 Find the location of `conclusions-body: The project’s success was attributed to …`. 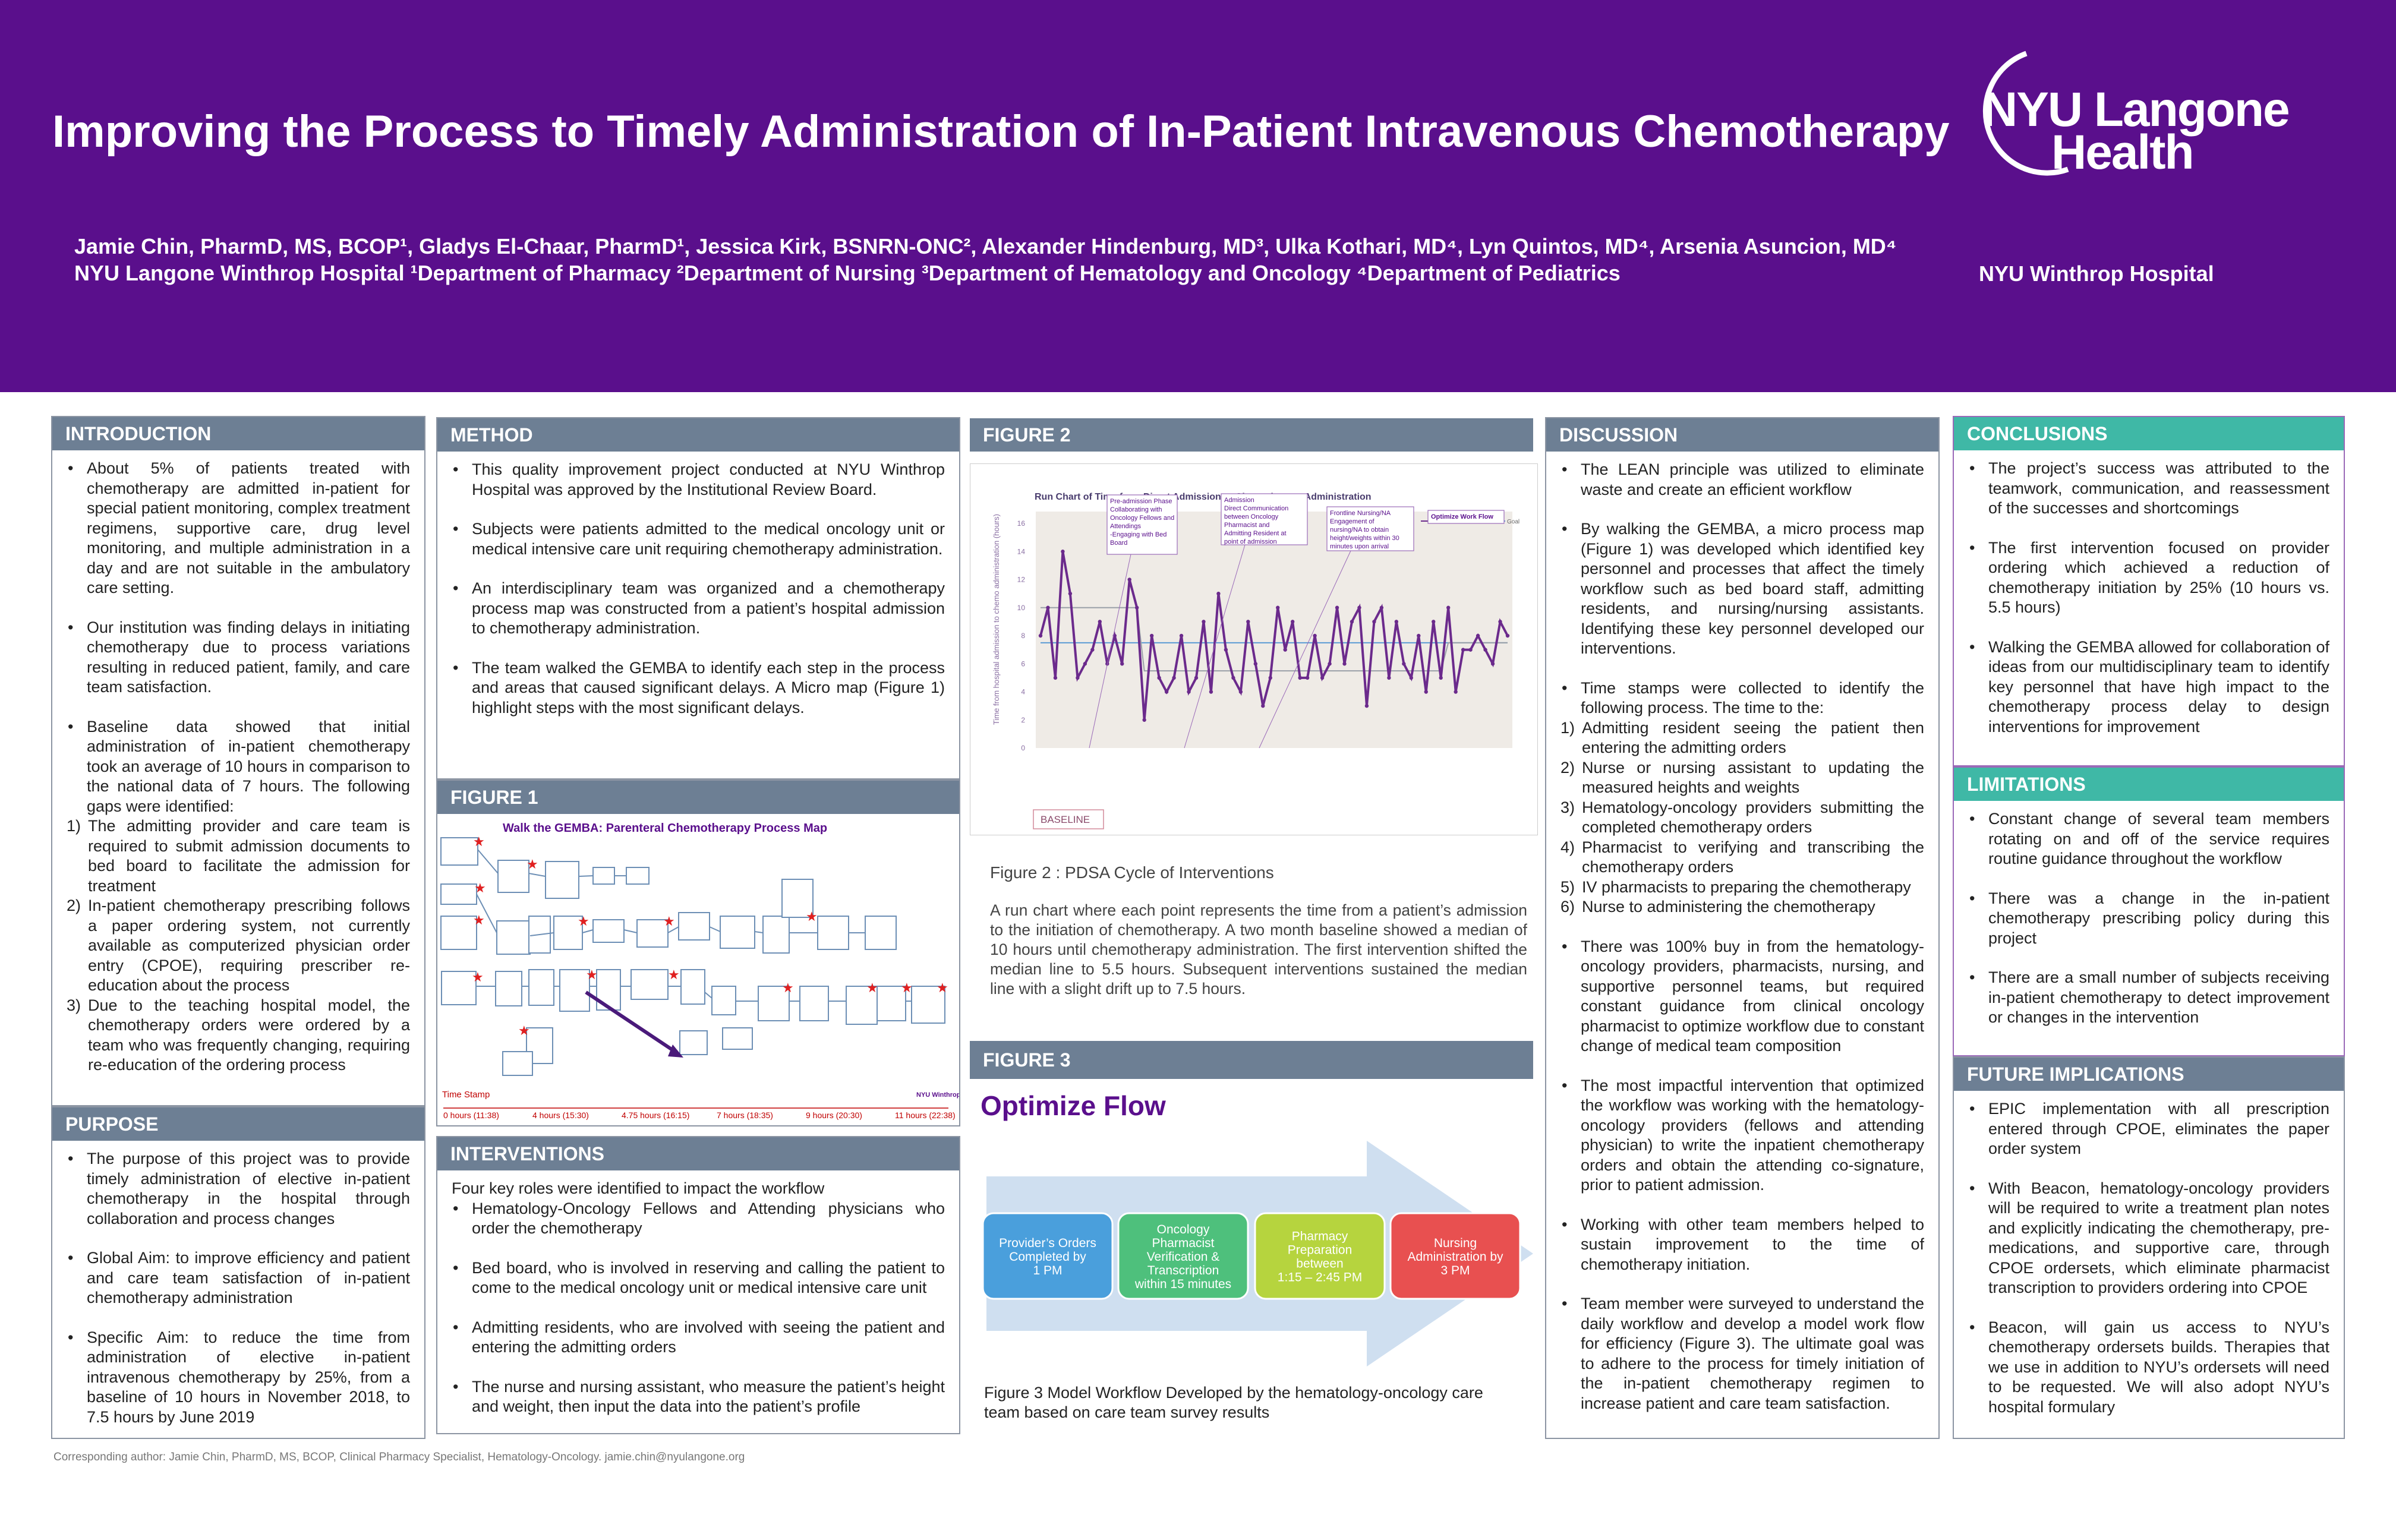

conclusions-body: The project’s success was attributed to … is located at coordinates (2149, 596).